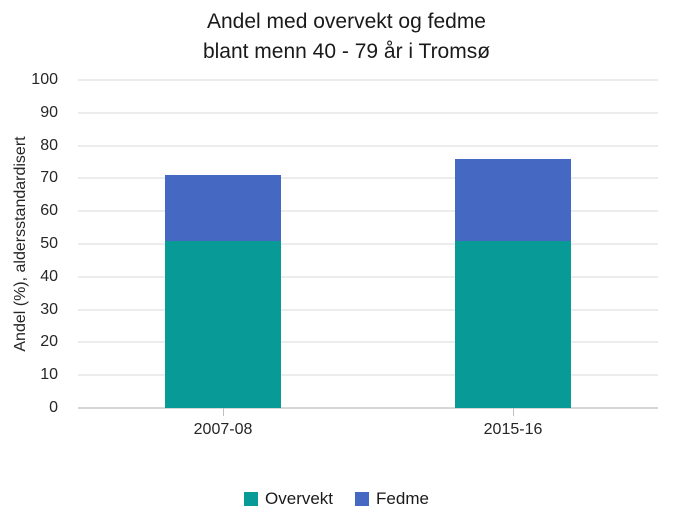 The width and height of the screenshot is (673, 525). Describe the element at coordinates (368, 432) in the screenshot. I see `x-category-labels: 2007-08 2015-16` at that location.